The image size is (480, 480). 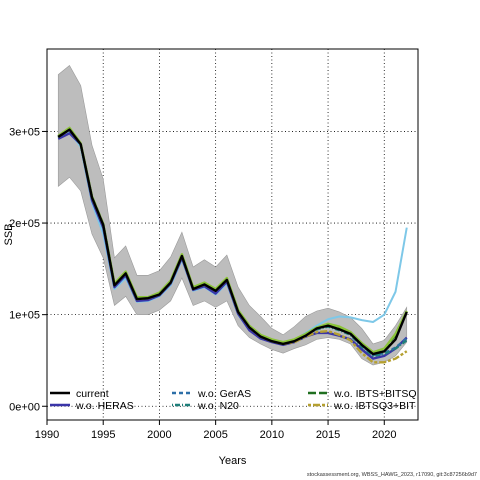 What do you see at coordinates (218, 406) in the screenshot?
I see `legend-entry: w.o. N20` at bounding box center [218, 406].